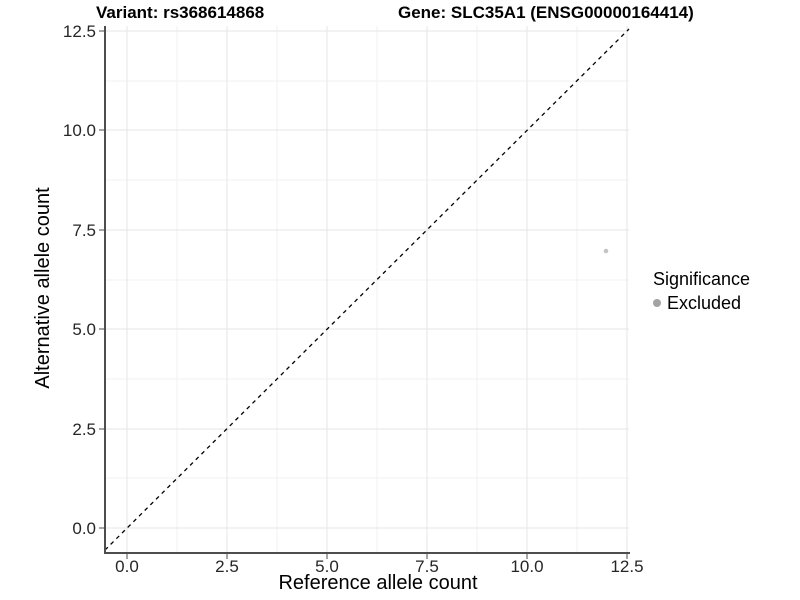 This screenshot has width=800, height=600. Describe the element at coordinates (526, 566) in the screenshot. I see `x-tick-4: 10.0` at that location.